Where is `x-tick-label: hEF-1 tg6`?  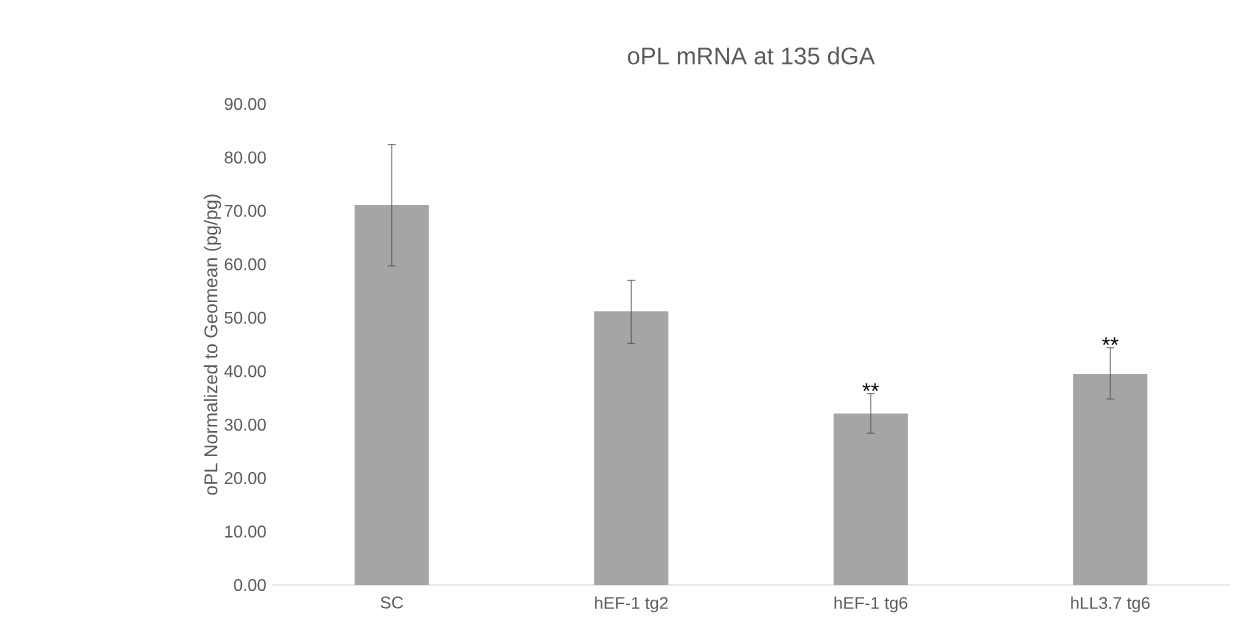 x-tick-label: hEF-1 tg6 is located at coordinates (871, 604).